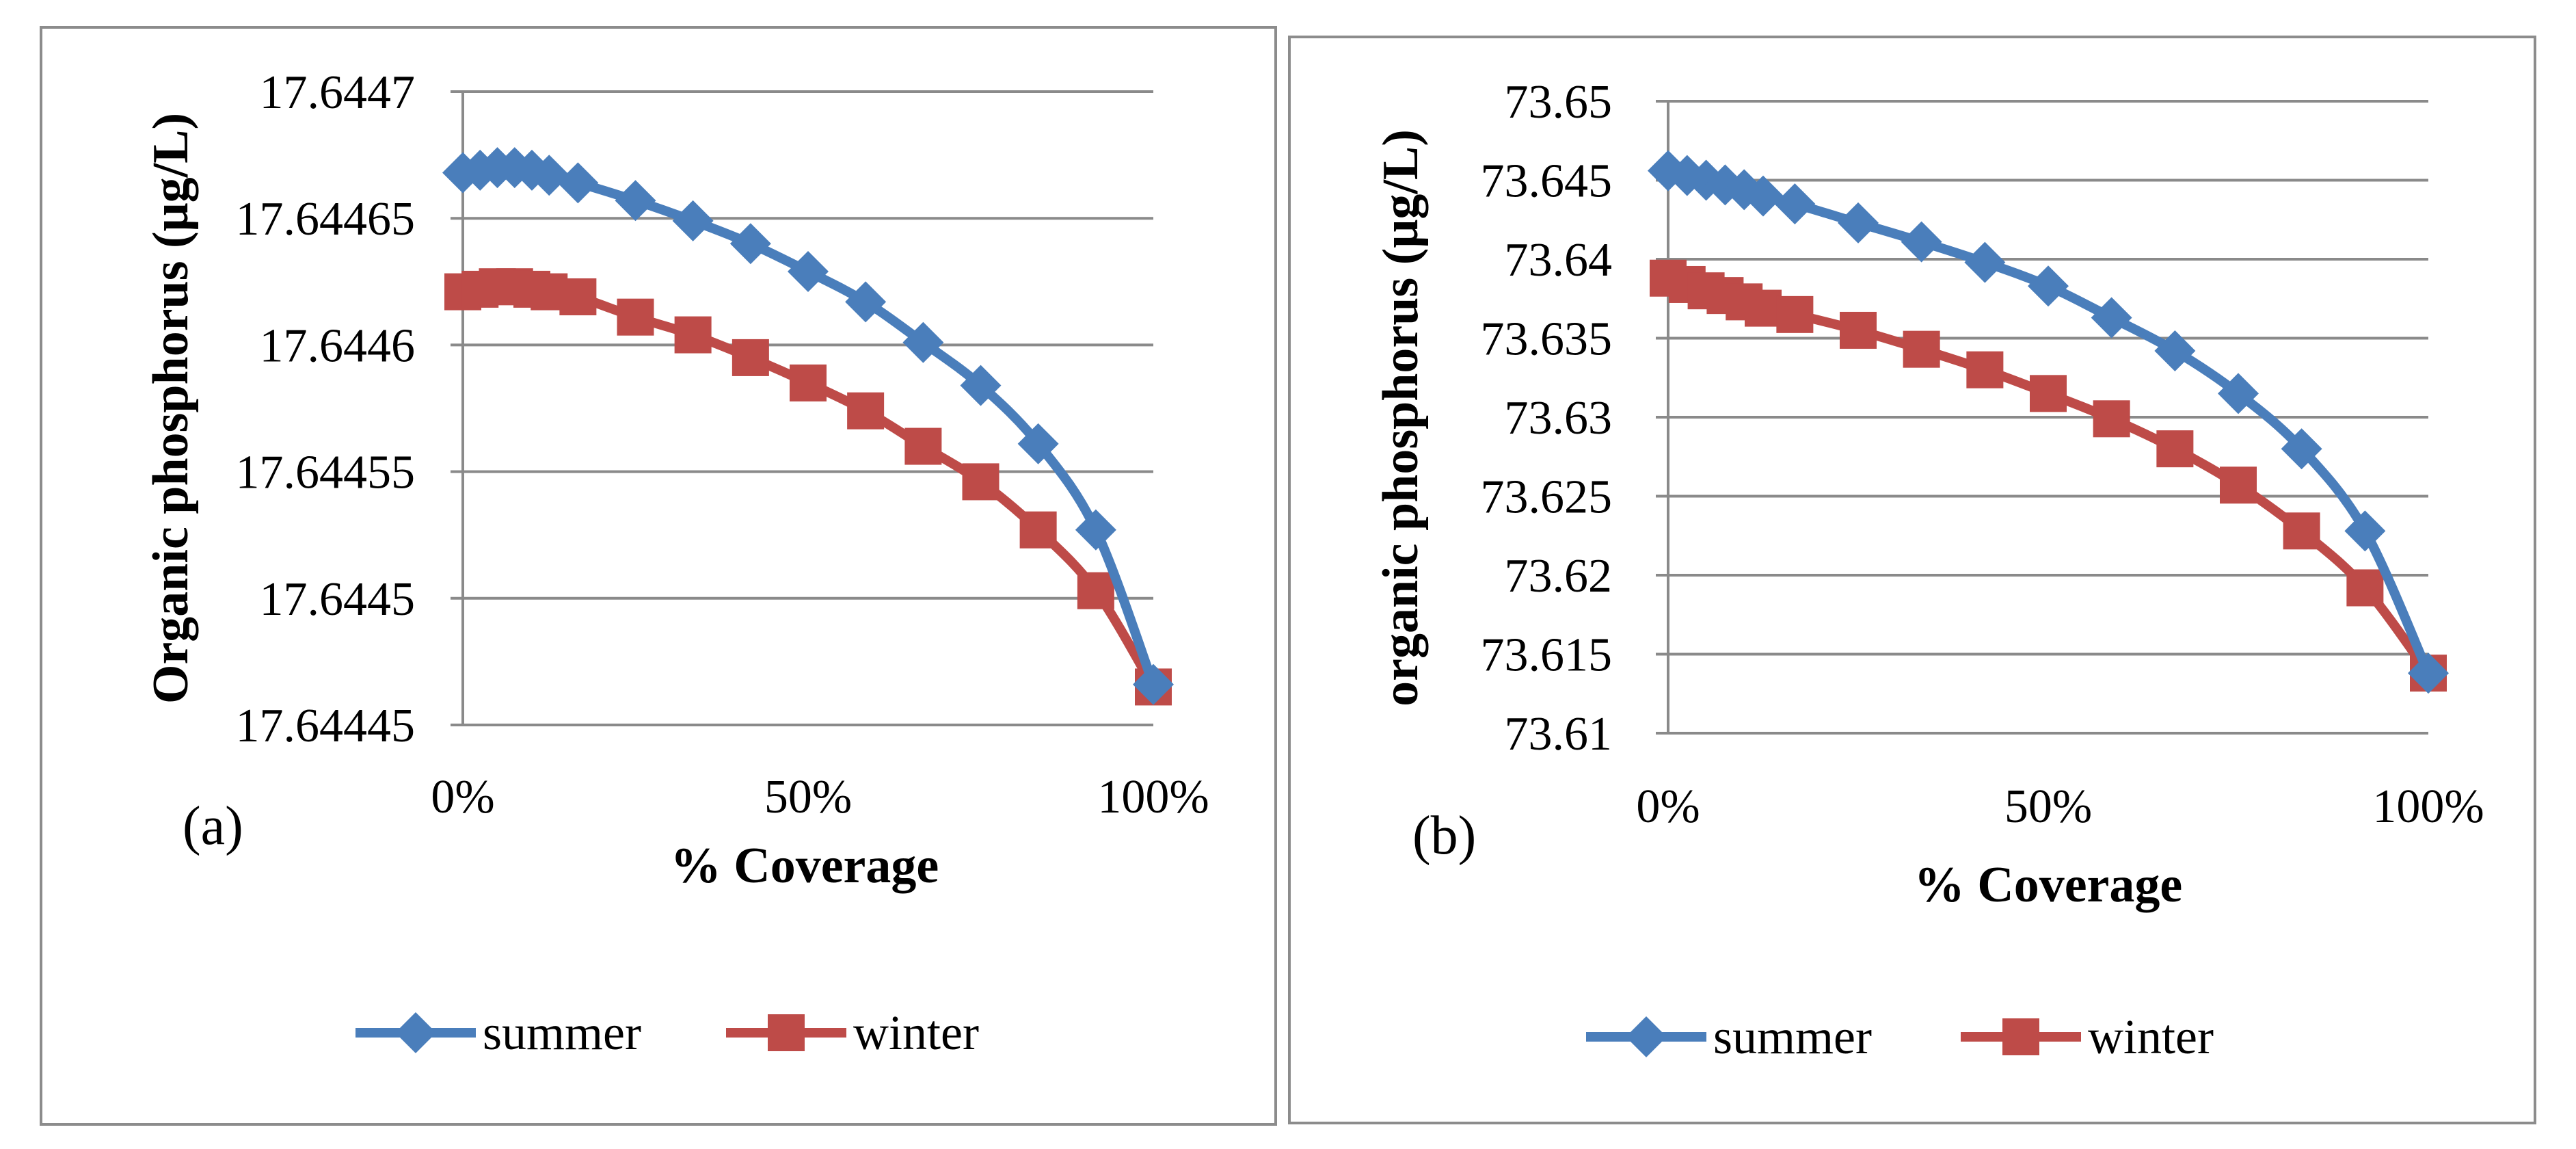  What do you see at coordinates (1559, 418) in the screenshot?
I see `y-tick-label: 73.63` at bounding box center [1559, 418].